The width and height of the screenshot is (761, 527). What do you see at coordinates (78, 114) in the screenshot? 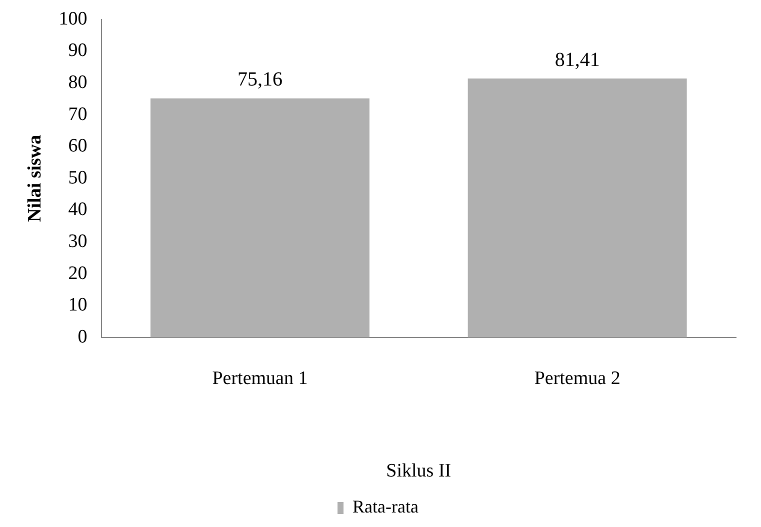
I see `y-tick-label: 70` at bounding box center [78, 114].